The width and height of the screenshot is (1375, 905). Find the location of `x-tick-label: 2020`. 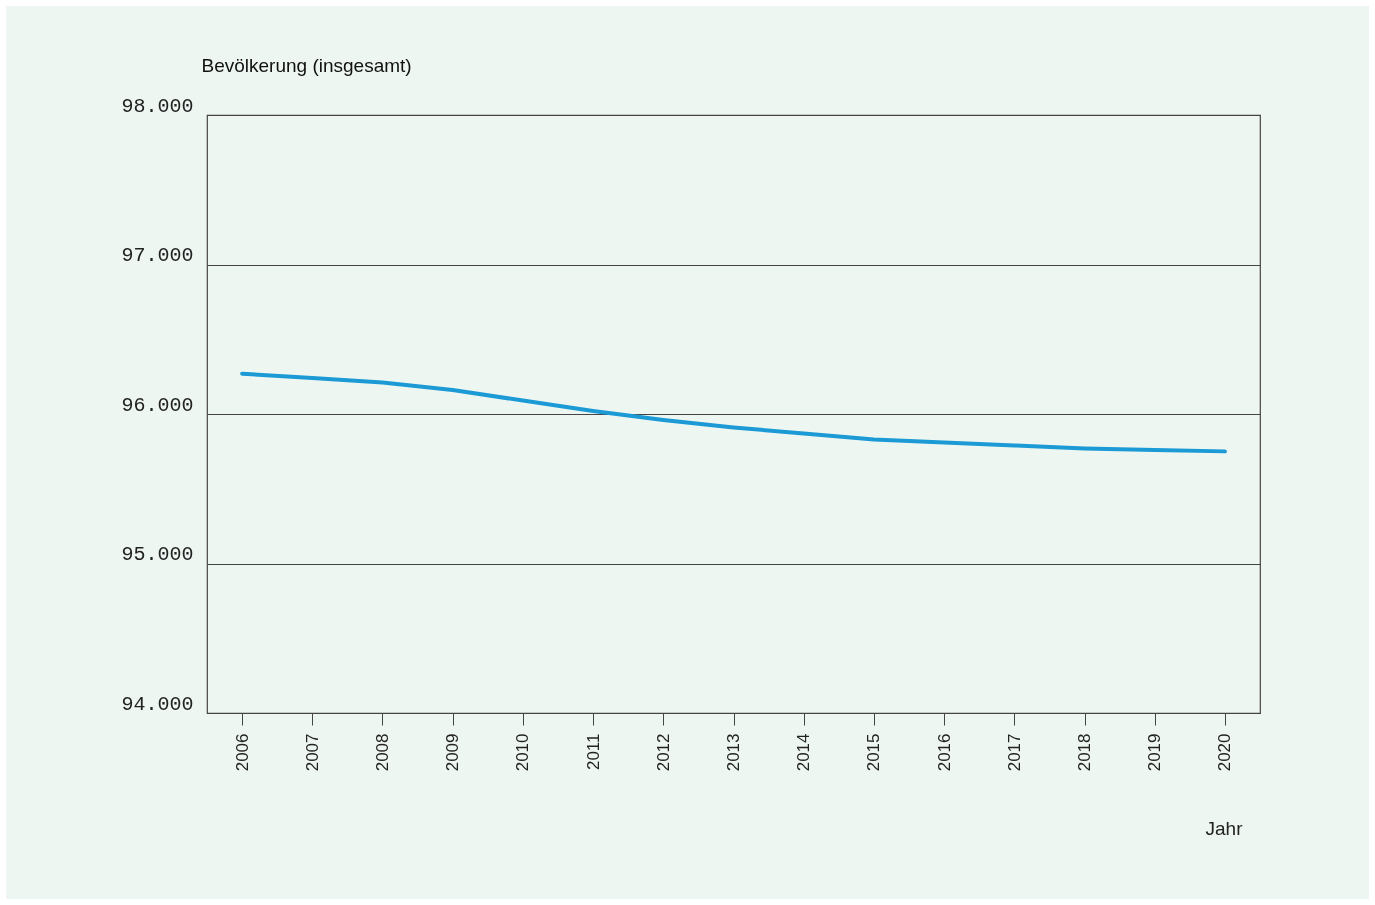

x-tick-label: 2020 is located at coordinates (1225, 752).